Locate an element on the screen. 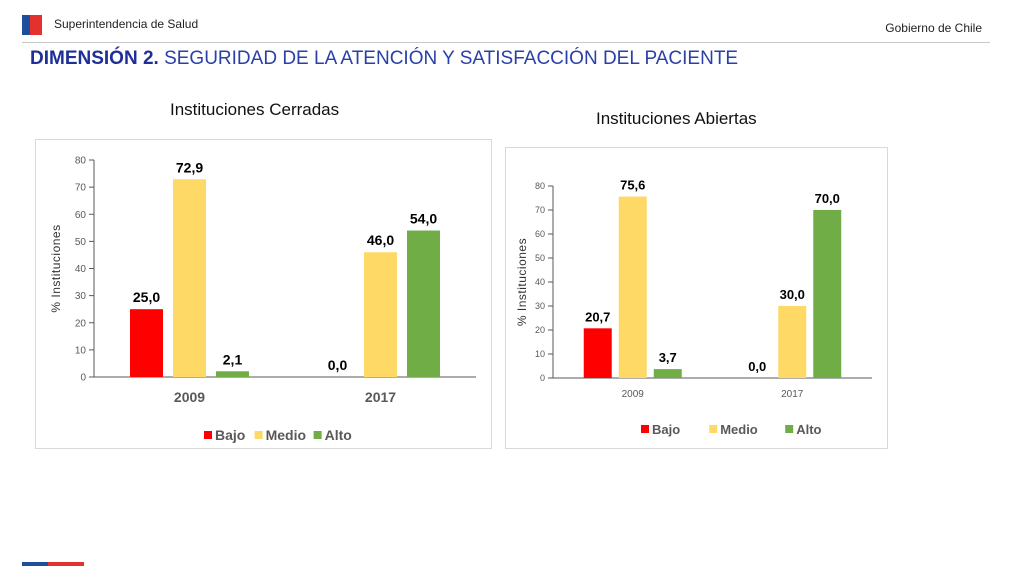  footer-flag-bar is located at coordinates (53, 564).